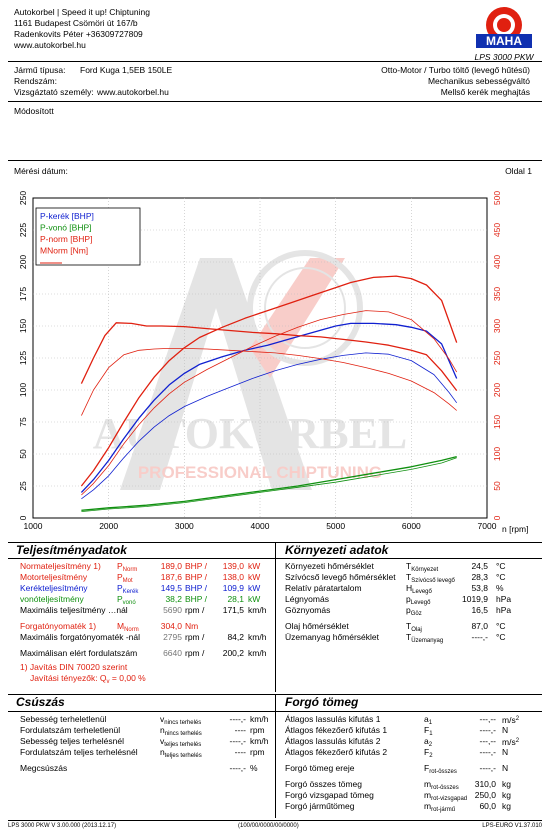  I want to click on perf-value-2: 171,5, so click(233, 610).